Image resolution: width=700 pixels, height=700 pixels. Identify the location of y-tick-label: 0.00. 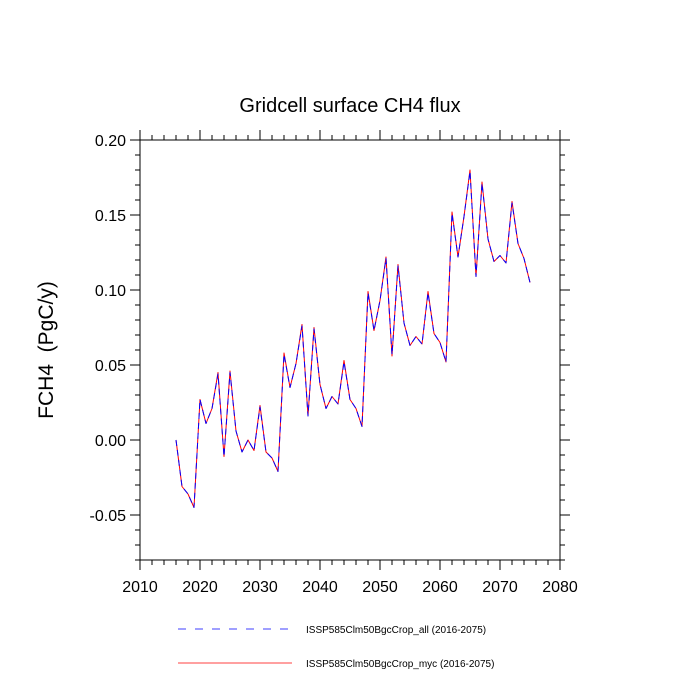
(110, 441).